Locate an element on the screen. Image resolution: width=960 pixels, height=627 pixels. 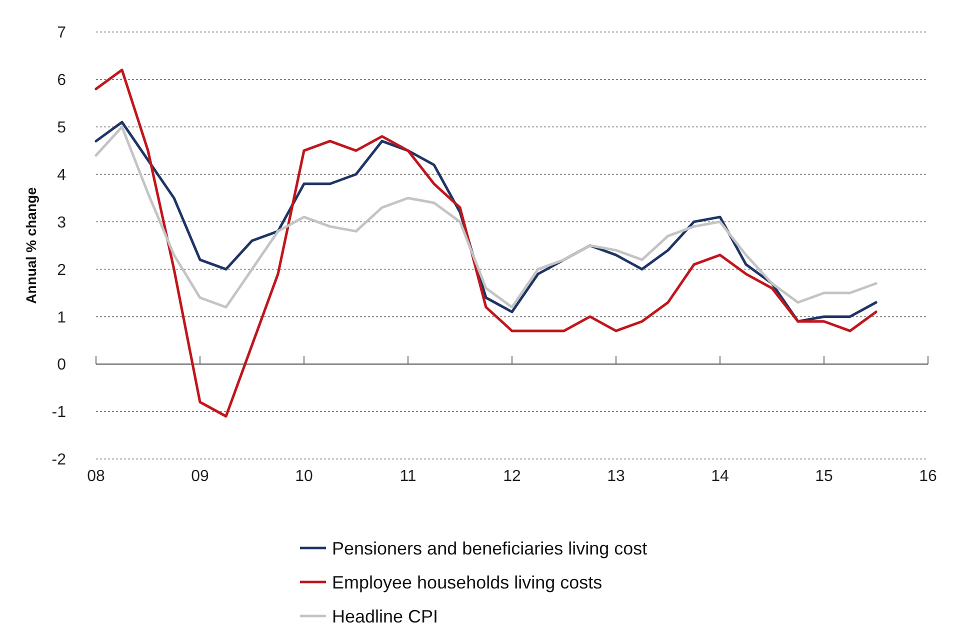
x-tick-label: 10 is located at coordinates (304, 476).